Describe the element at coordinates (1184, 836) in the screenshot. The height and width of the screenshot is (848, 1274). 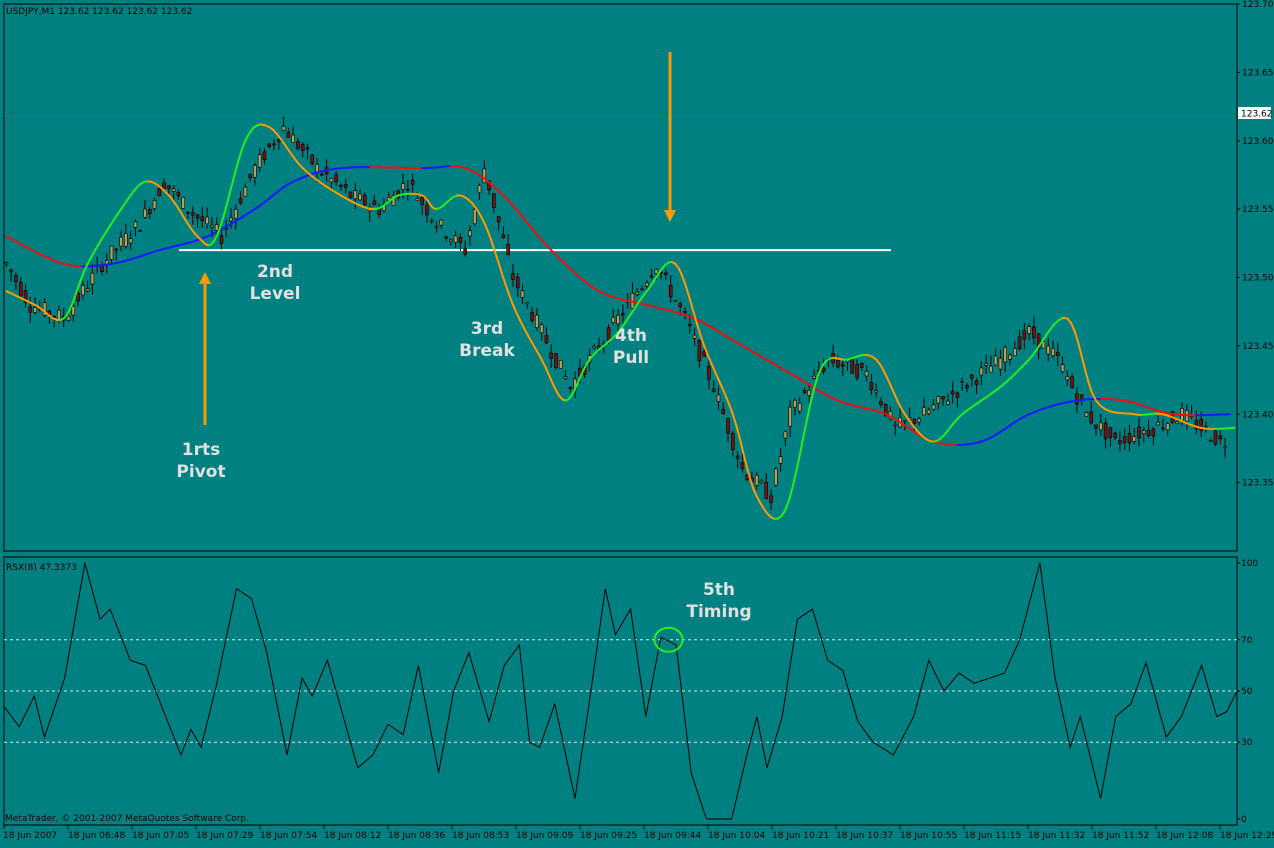
I see `time-tick-label: 18 Jun 12:08` at that location.